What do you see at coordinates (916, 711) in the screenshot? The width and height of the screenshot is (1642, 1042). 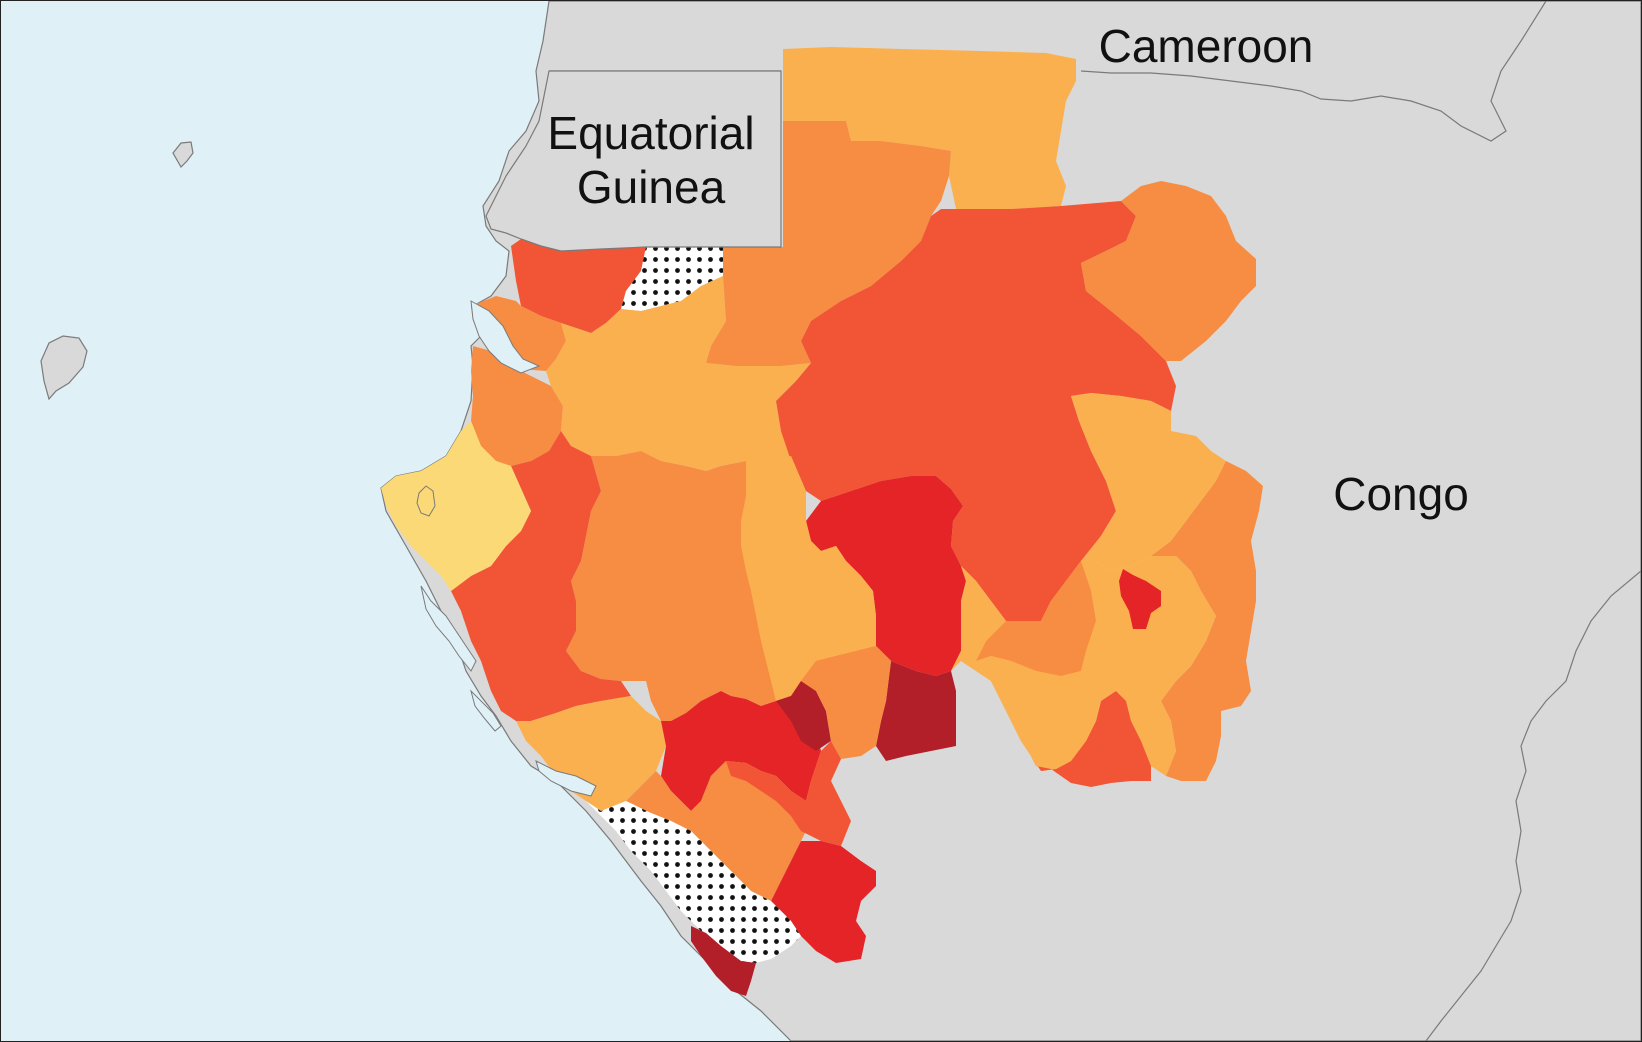 I see `district-south-darkred-b` at bounding box center [916, 711].